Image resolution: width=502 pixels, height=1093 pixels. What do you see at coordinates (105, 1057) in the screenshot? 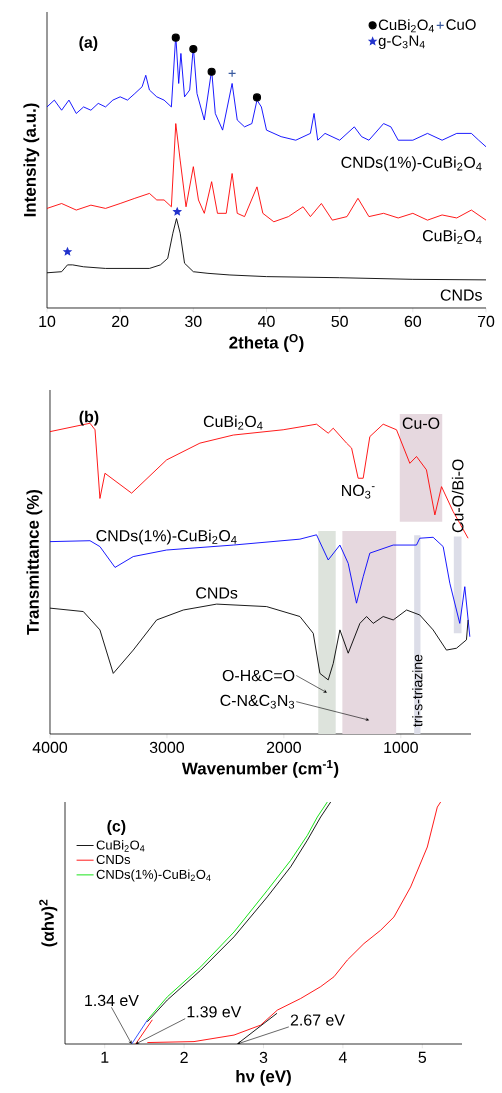
I see `x-tick-label: 1` at bounding box center [105, 1057].